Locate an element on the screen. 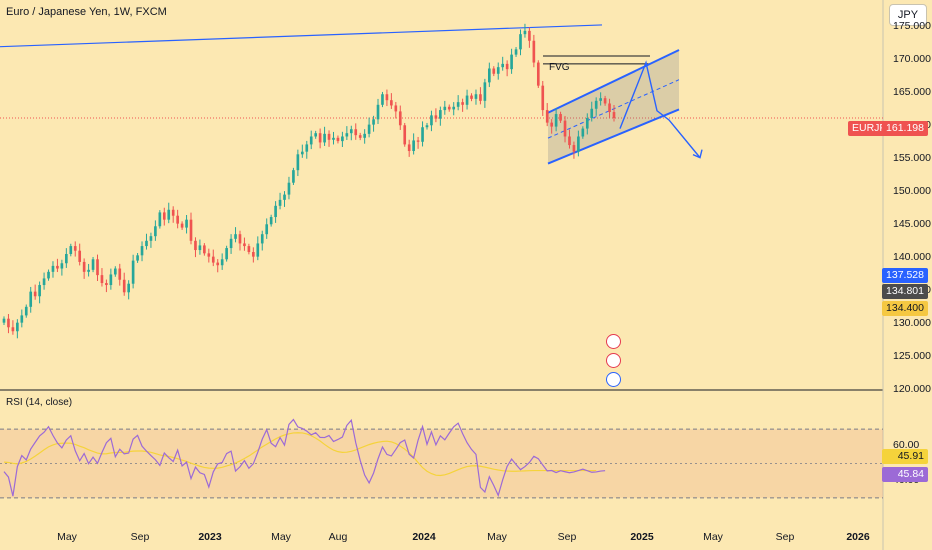 This screenshot has height=550, width=932. time-tick-label: 2023 is located at coordinates (210, 537).